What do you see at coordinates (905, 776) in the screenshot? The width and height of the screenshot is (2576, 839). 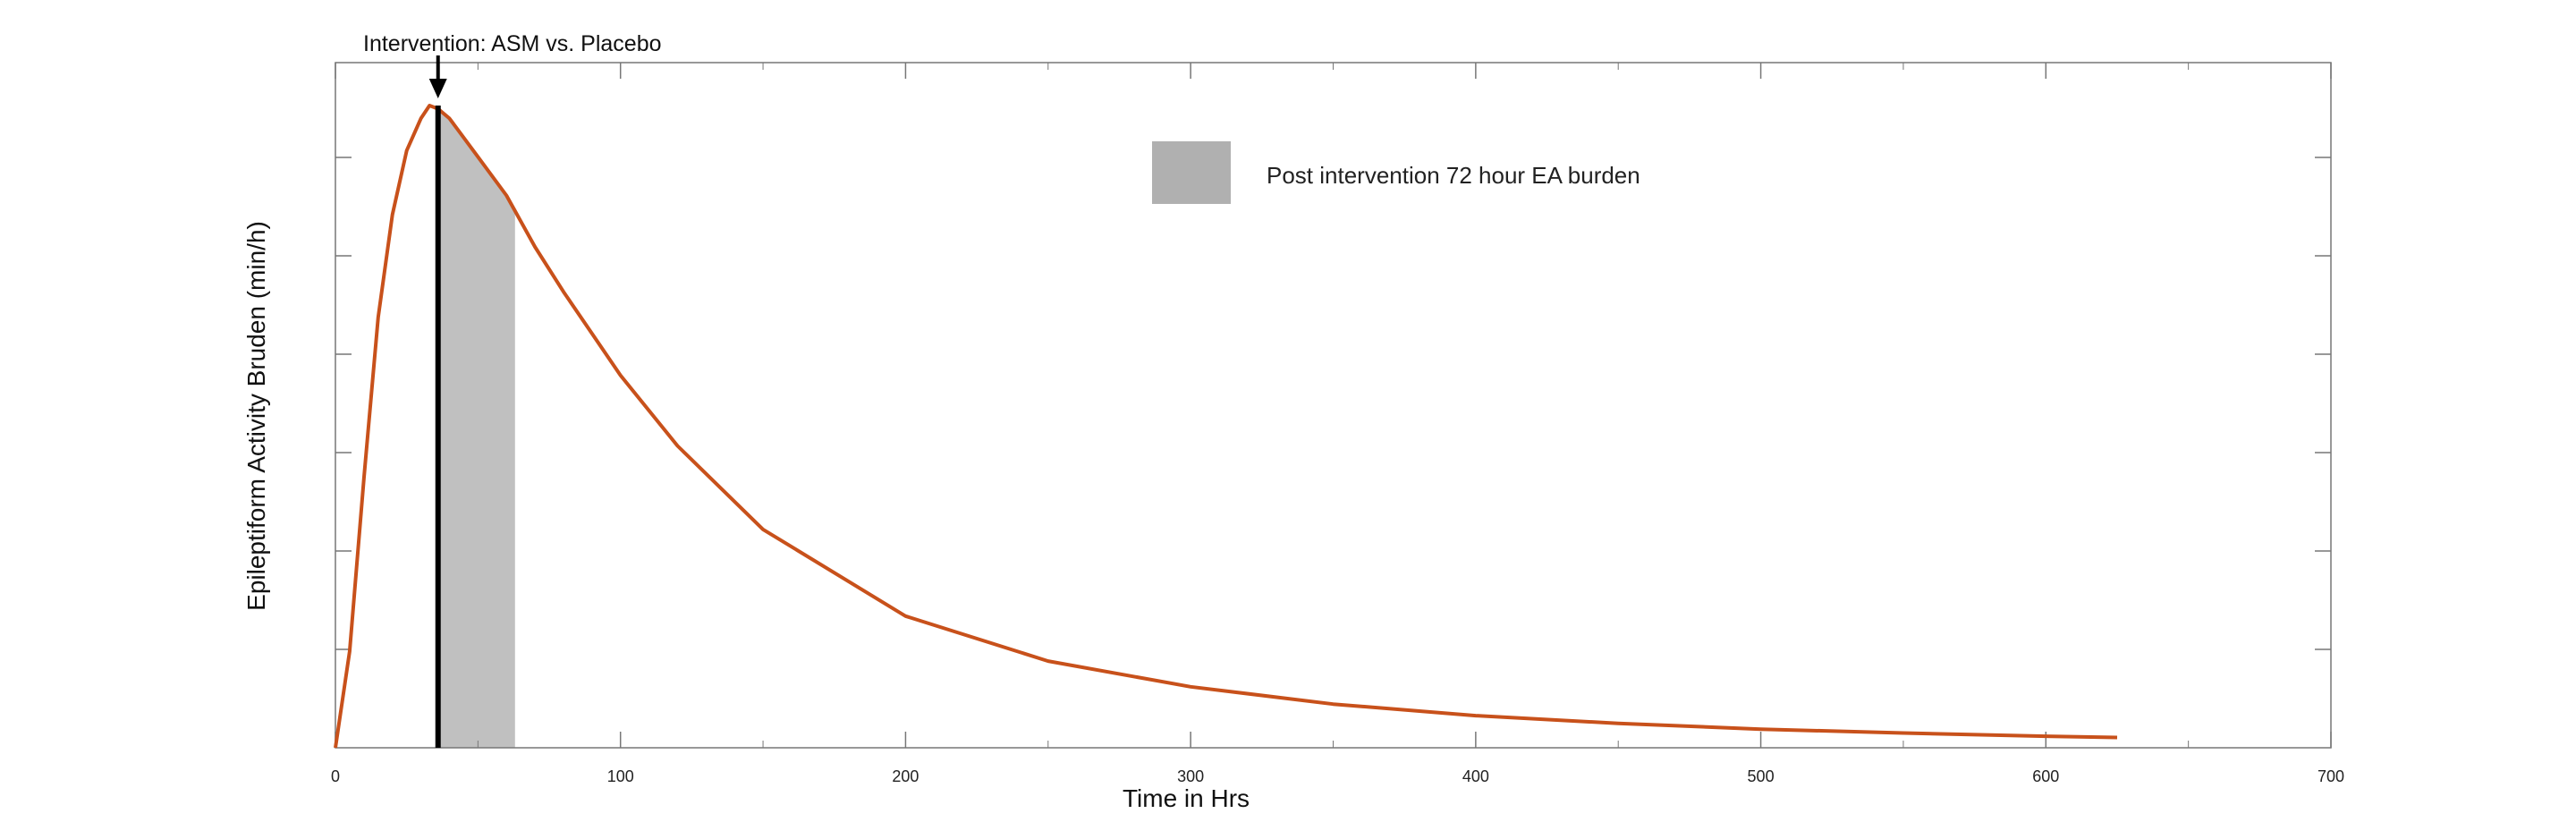 I see `x-tick-label: 200` at bounding box center [905, 776].